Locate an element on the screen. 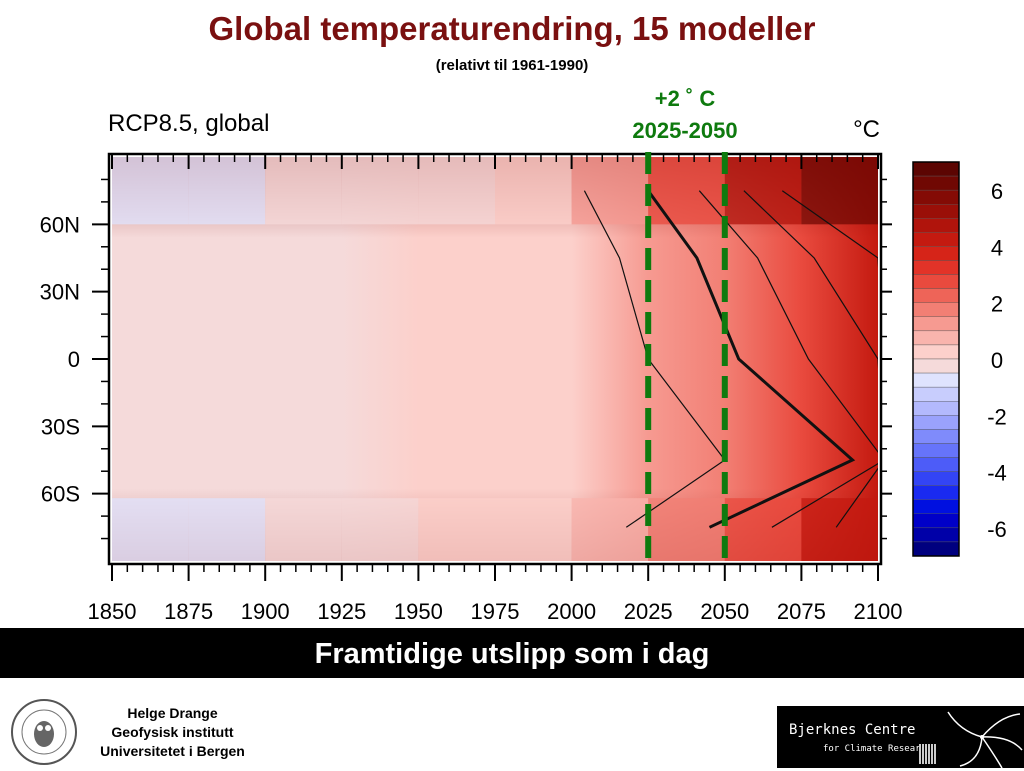 The image size is (1024, 771). x-tick-label: 2025 is located at coordinates (648, 611).